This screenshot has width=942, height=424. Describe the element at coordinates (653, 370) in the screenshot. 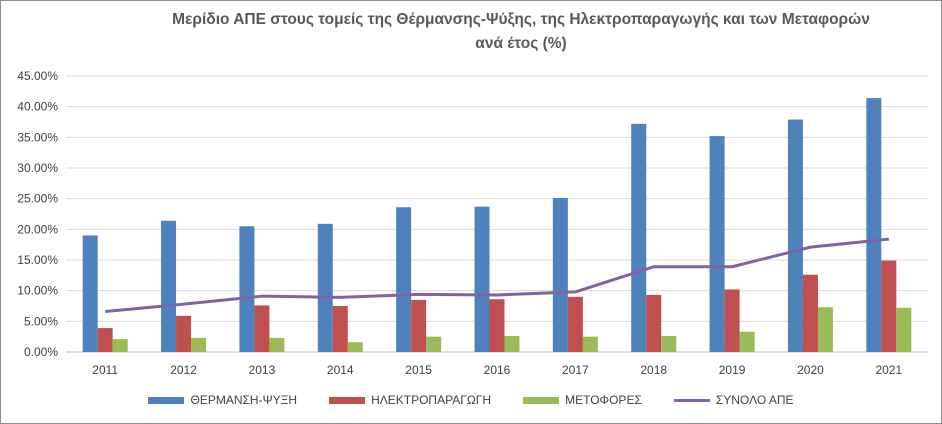

I see `x-tick-label: 2018` at that location.